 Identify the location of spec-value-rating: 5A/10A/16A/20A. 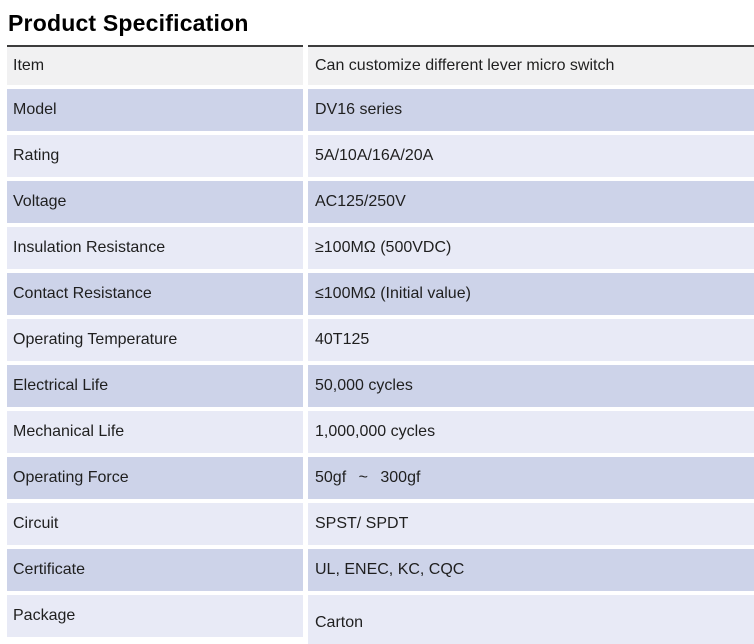
(531, 156).